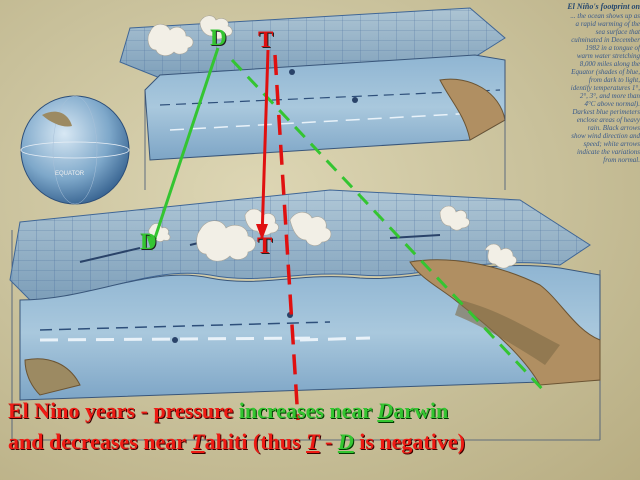 The width and height of the screenshot is (640, 480). I want to click on side-line: 8,000 miles along the, so click(609, 64).